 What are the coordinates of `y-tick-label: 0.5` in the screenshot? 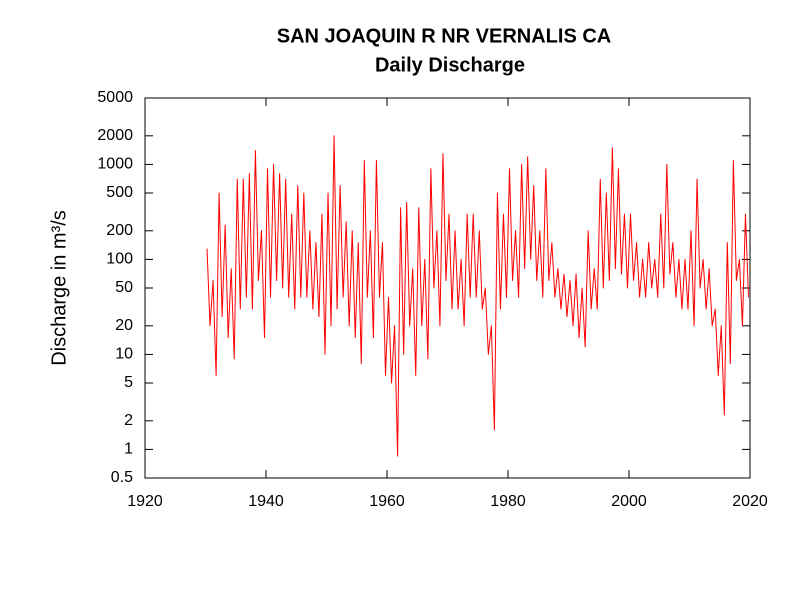 It's located at (122, 477).